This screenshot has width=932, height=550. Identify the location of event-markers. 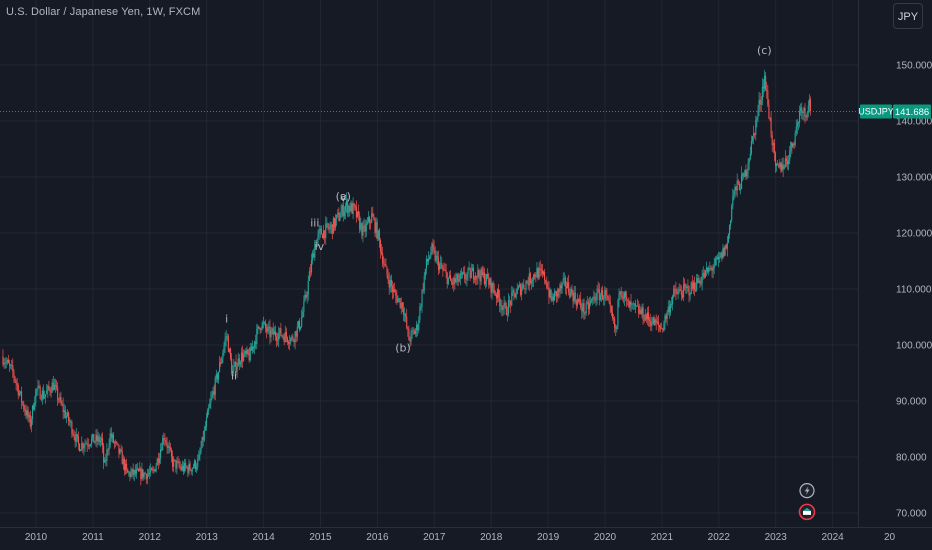
(807, 502).